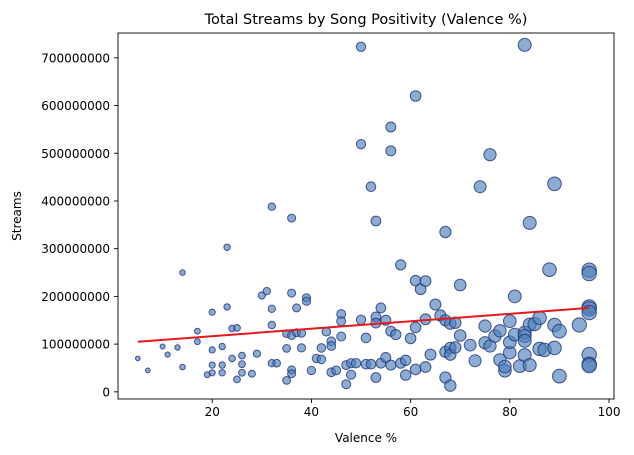 Image resolution: width=634 pixels, height=455 pixels. What do you see at coordinates (212, 412) in the screenshot?
I see `x-tick-label: 20` at bounding box center [212, 412].